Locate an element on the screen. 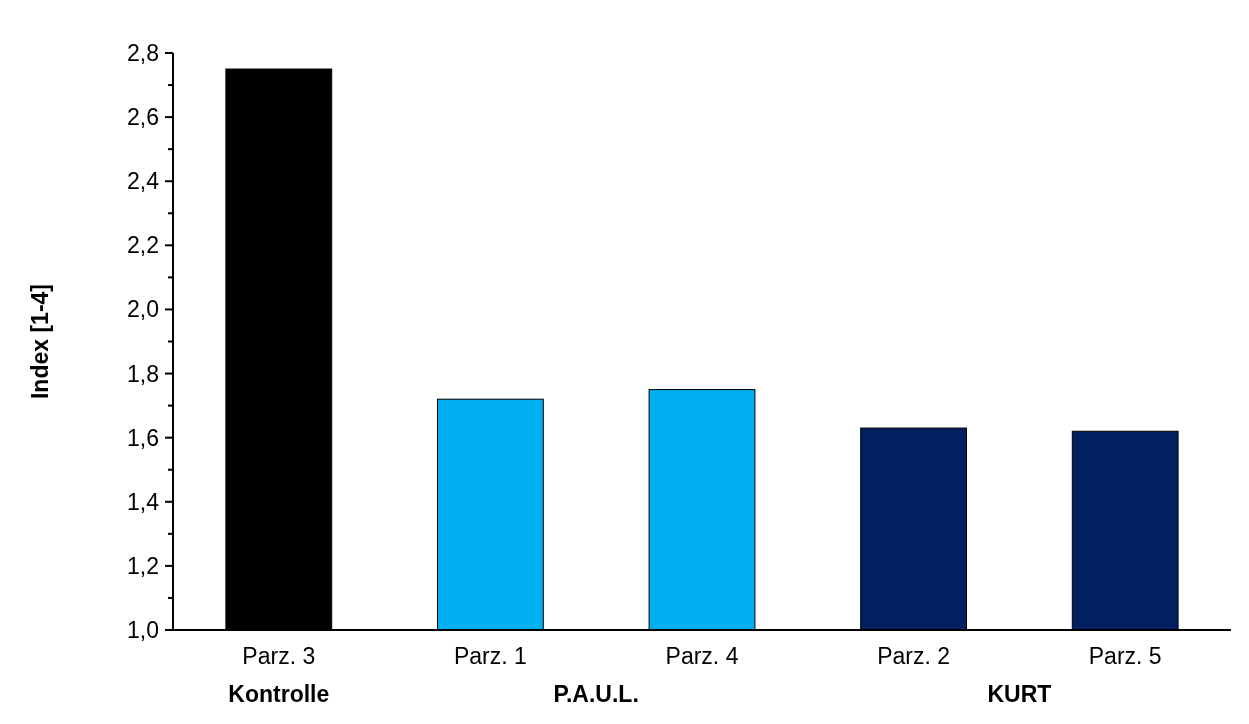 Image resolution: width=1249 pixels, height=724 pixels. x-tick-label: Parz. 5 is located at coordinates (1125, 656).